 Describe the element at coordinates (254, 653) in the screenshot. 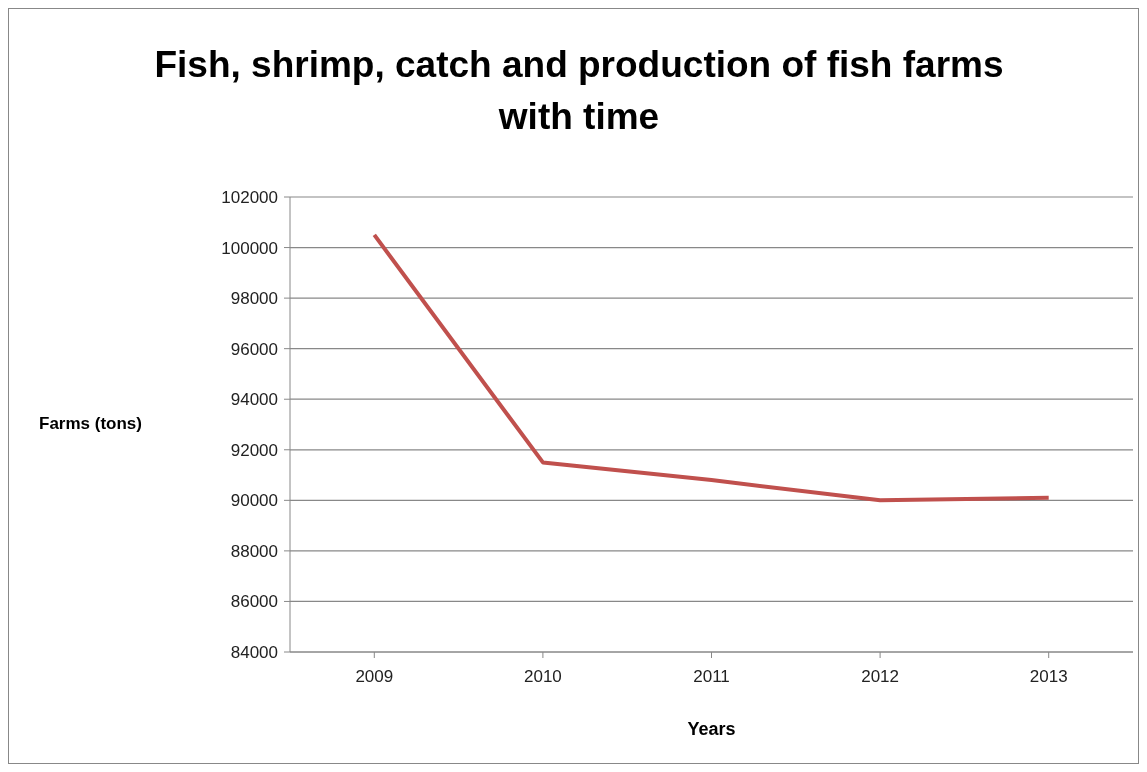

I see `y-tick-label: 84000` at that location.